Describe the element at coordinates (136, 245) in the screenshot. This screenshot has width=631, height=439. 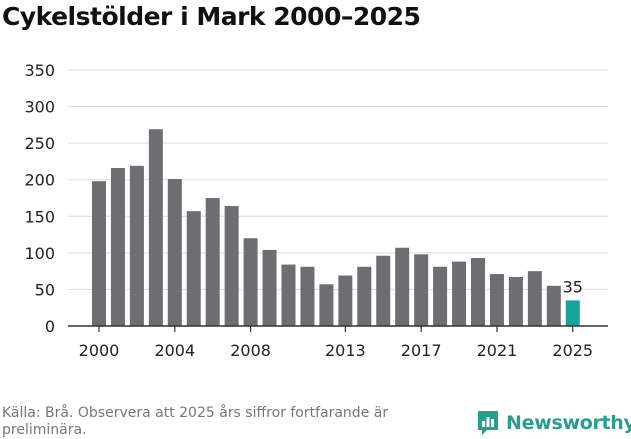
I see `bar-2002` at that location.